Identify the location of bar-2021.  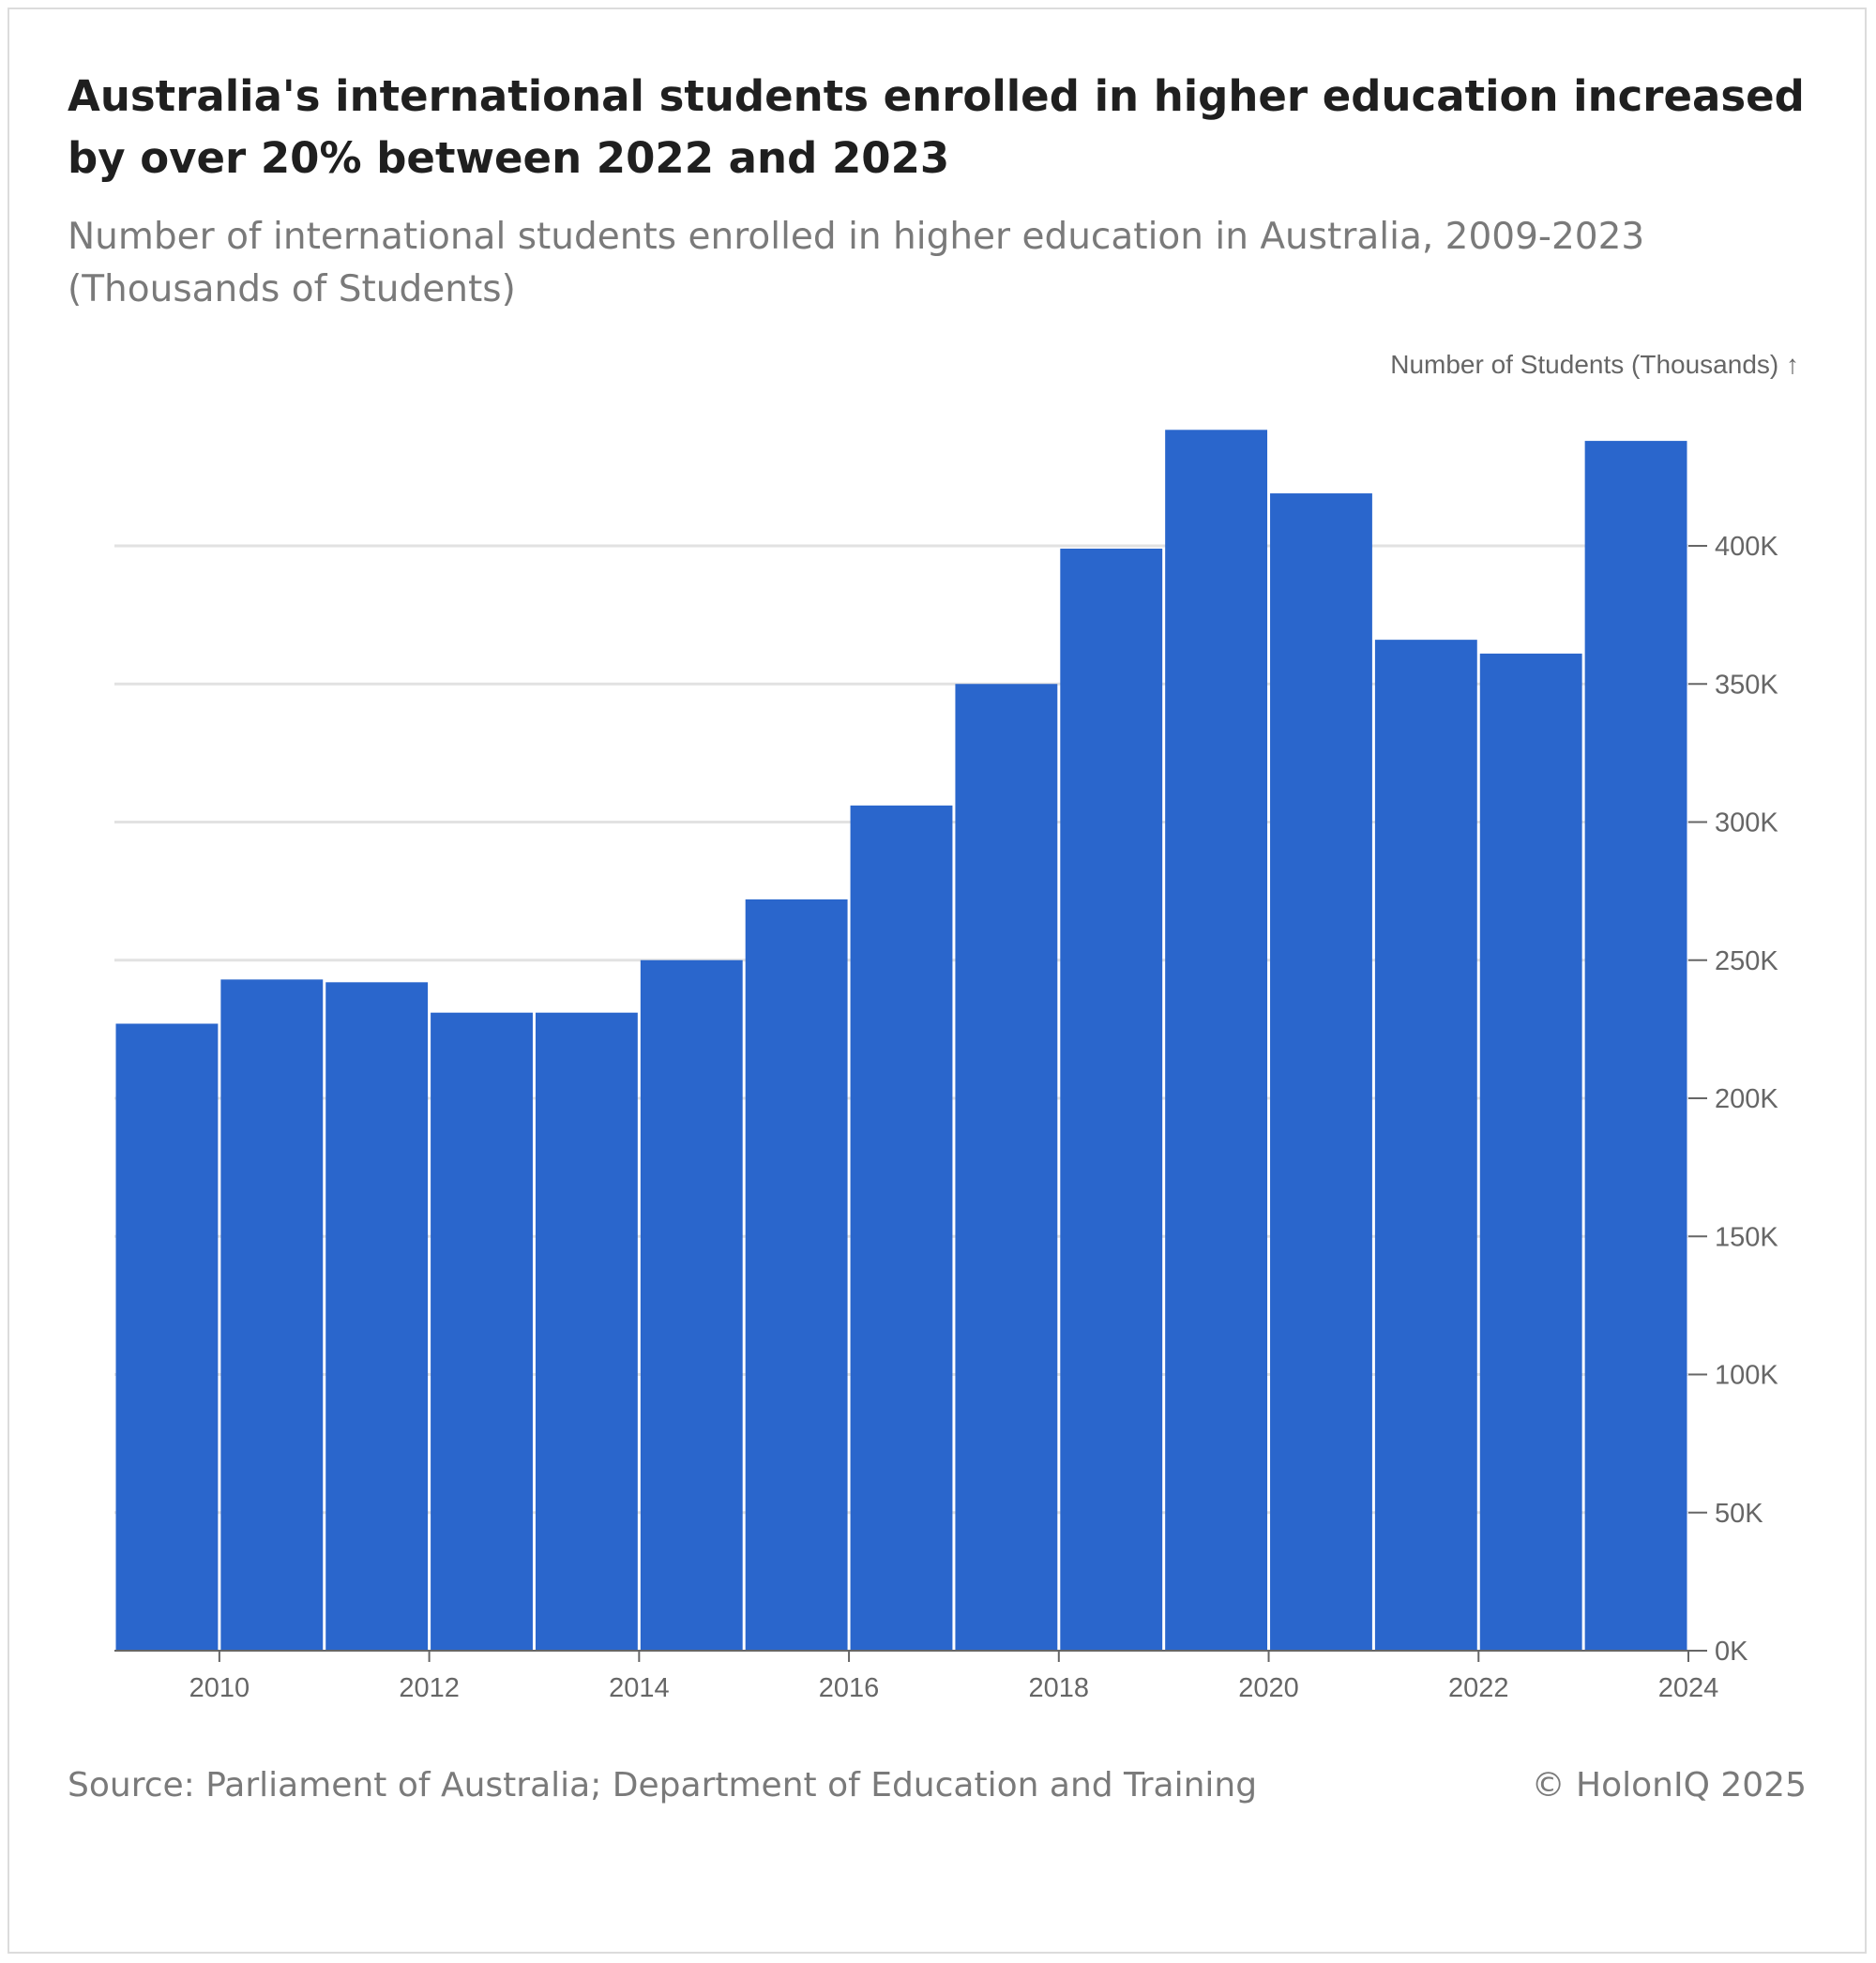
(1425, 1145).